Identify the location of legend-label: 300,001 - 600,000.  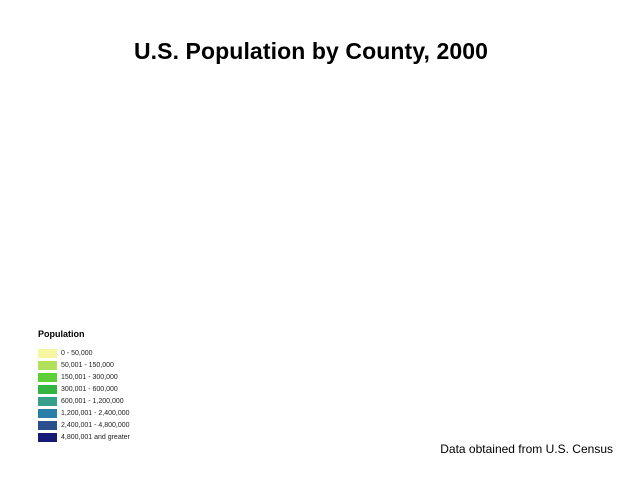
(89, 389).